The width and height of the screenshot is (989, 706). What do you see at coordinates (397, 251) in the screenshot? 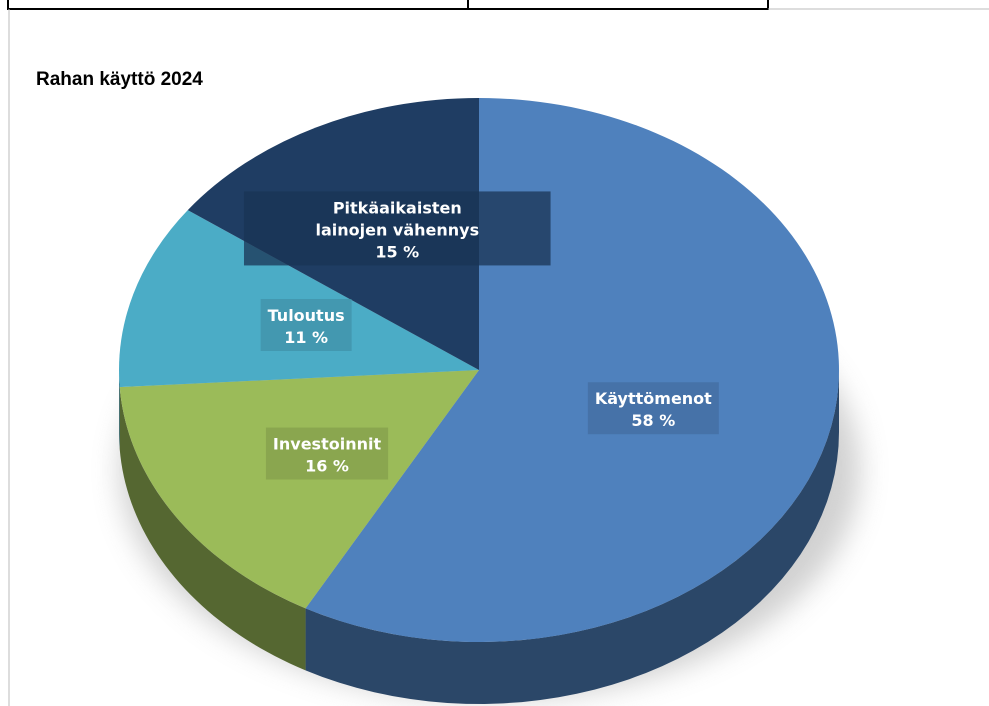
I see `value-label: 15 %` at bounding box center [397, 251].